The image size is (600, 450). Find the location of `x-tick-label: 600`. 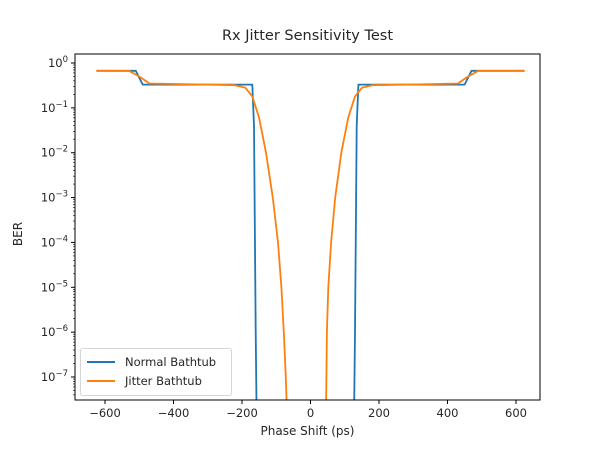

x-tick-label: 600 is located at coordinates (516, 413).